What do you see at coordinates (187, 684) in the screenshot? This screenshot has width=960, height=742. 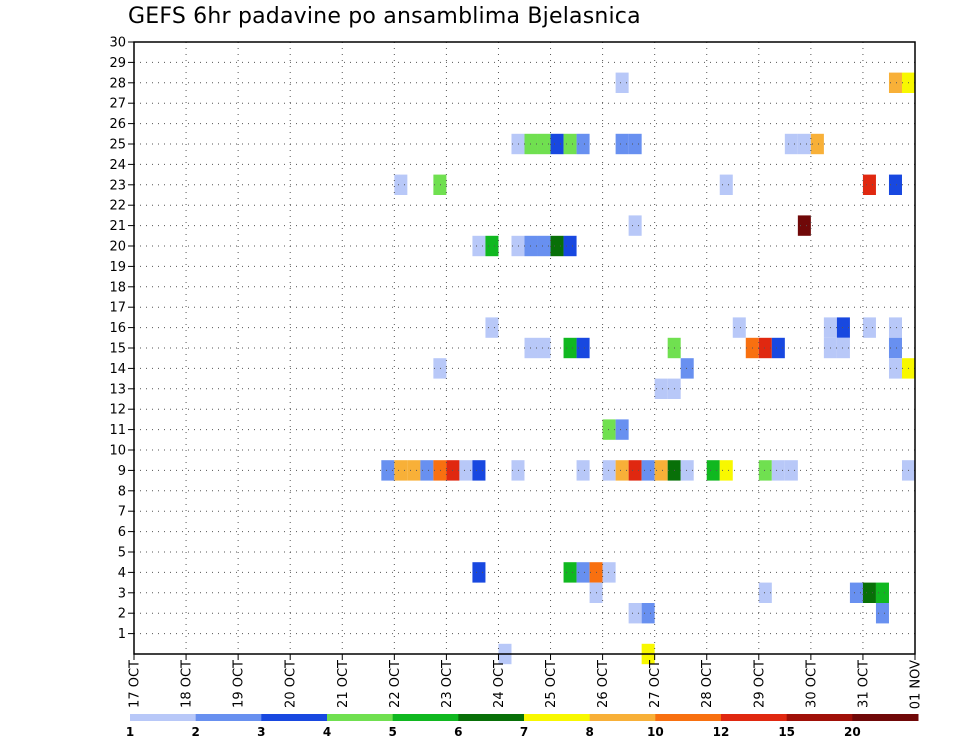 I see `x-tick-label: 18 OCT` at bounding box center [187, 684].